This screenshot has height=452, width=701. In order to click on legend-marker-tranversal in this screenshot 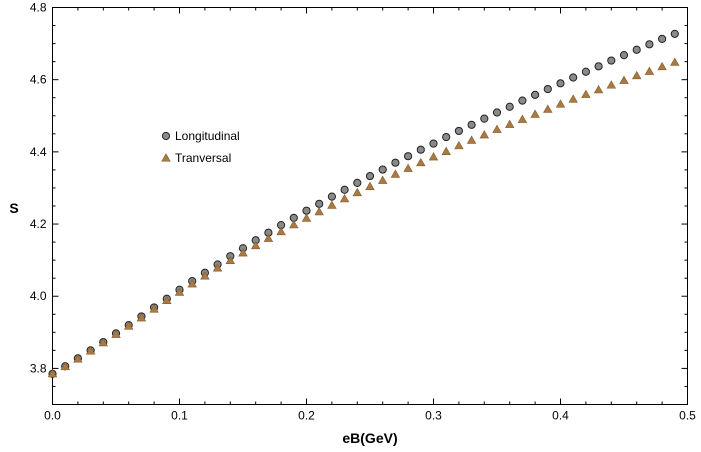, I will do `click(166, 157)`.